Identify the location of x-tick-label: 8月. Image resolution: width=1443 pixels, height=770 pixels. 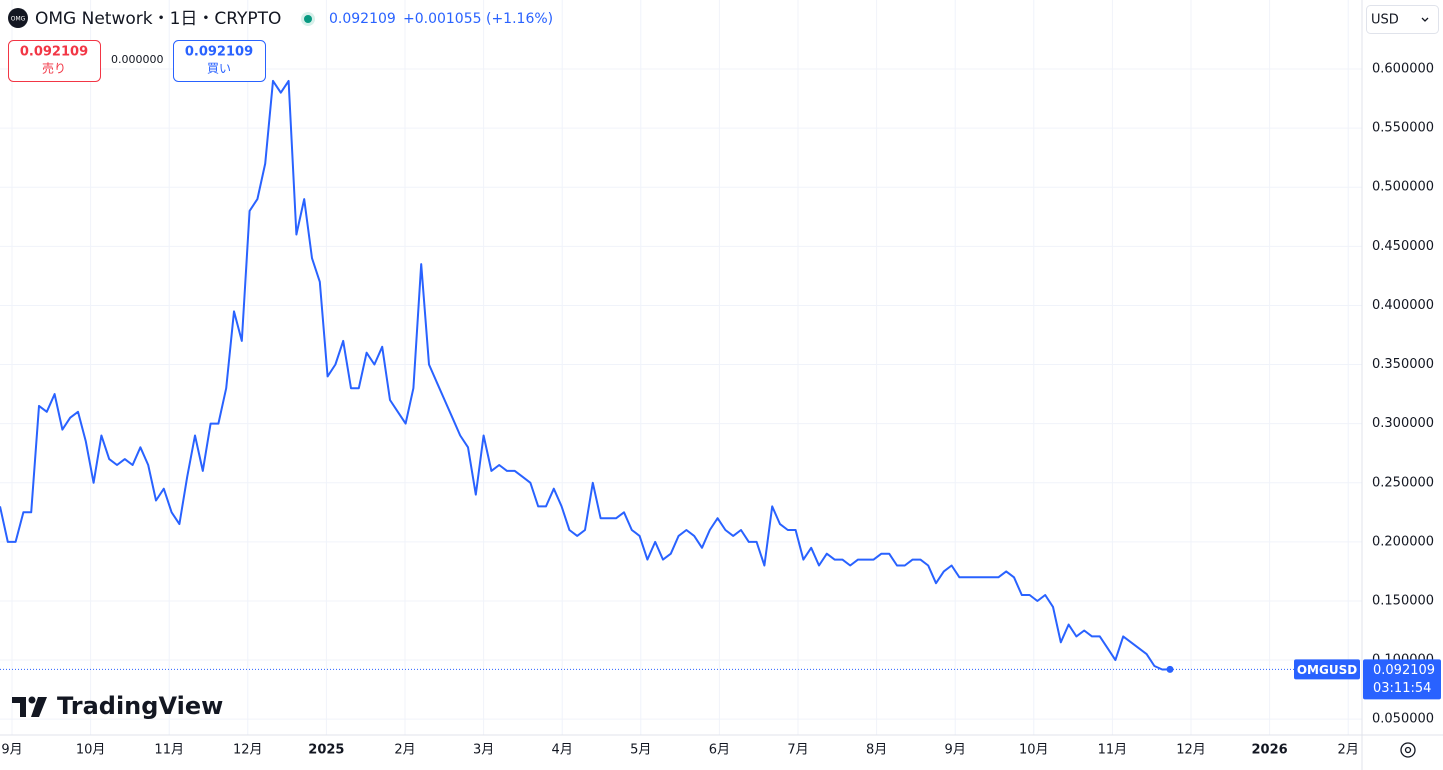
(876, 750).